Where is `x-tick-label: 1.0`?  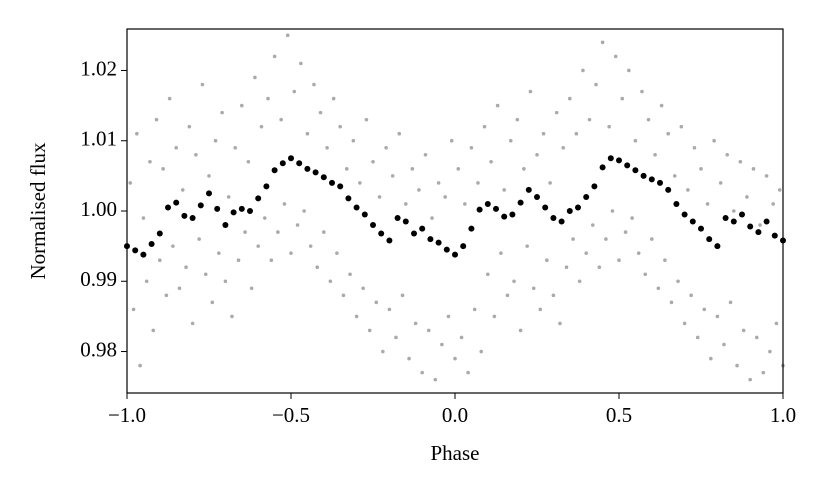 x-tick-label: 1.0 is located at coordinates (783, 415).